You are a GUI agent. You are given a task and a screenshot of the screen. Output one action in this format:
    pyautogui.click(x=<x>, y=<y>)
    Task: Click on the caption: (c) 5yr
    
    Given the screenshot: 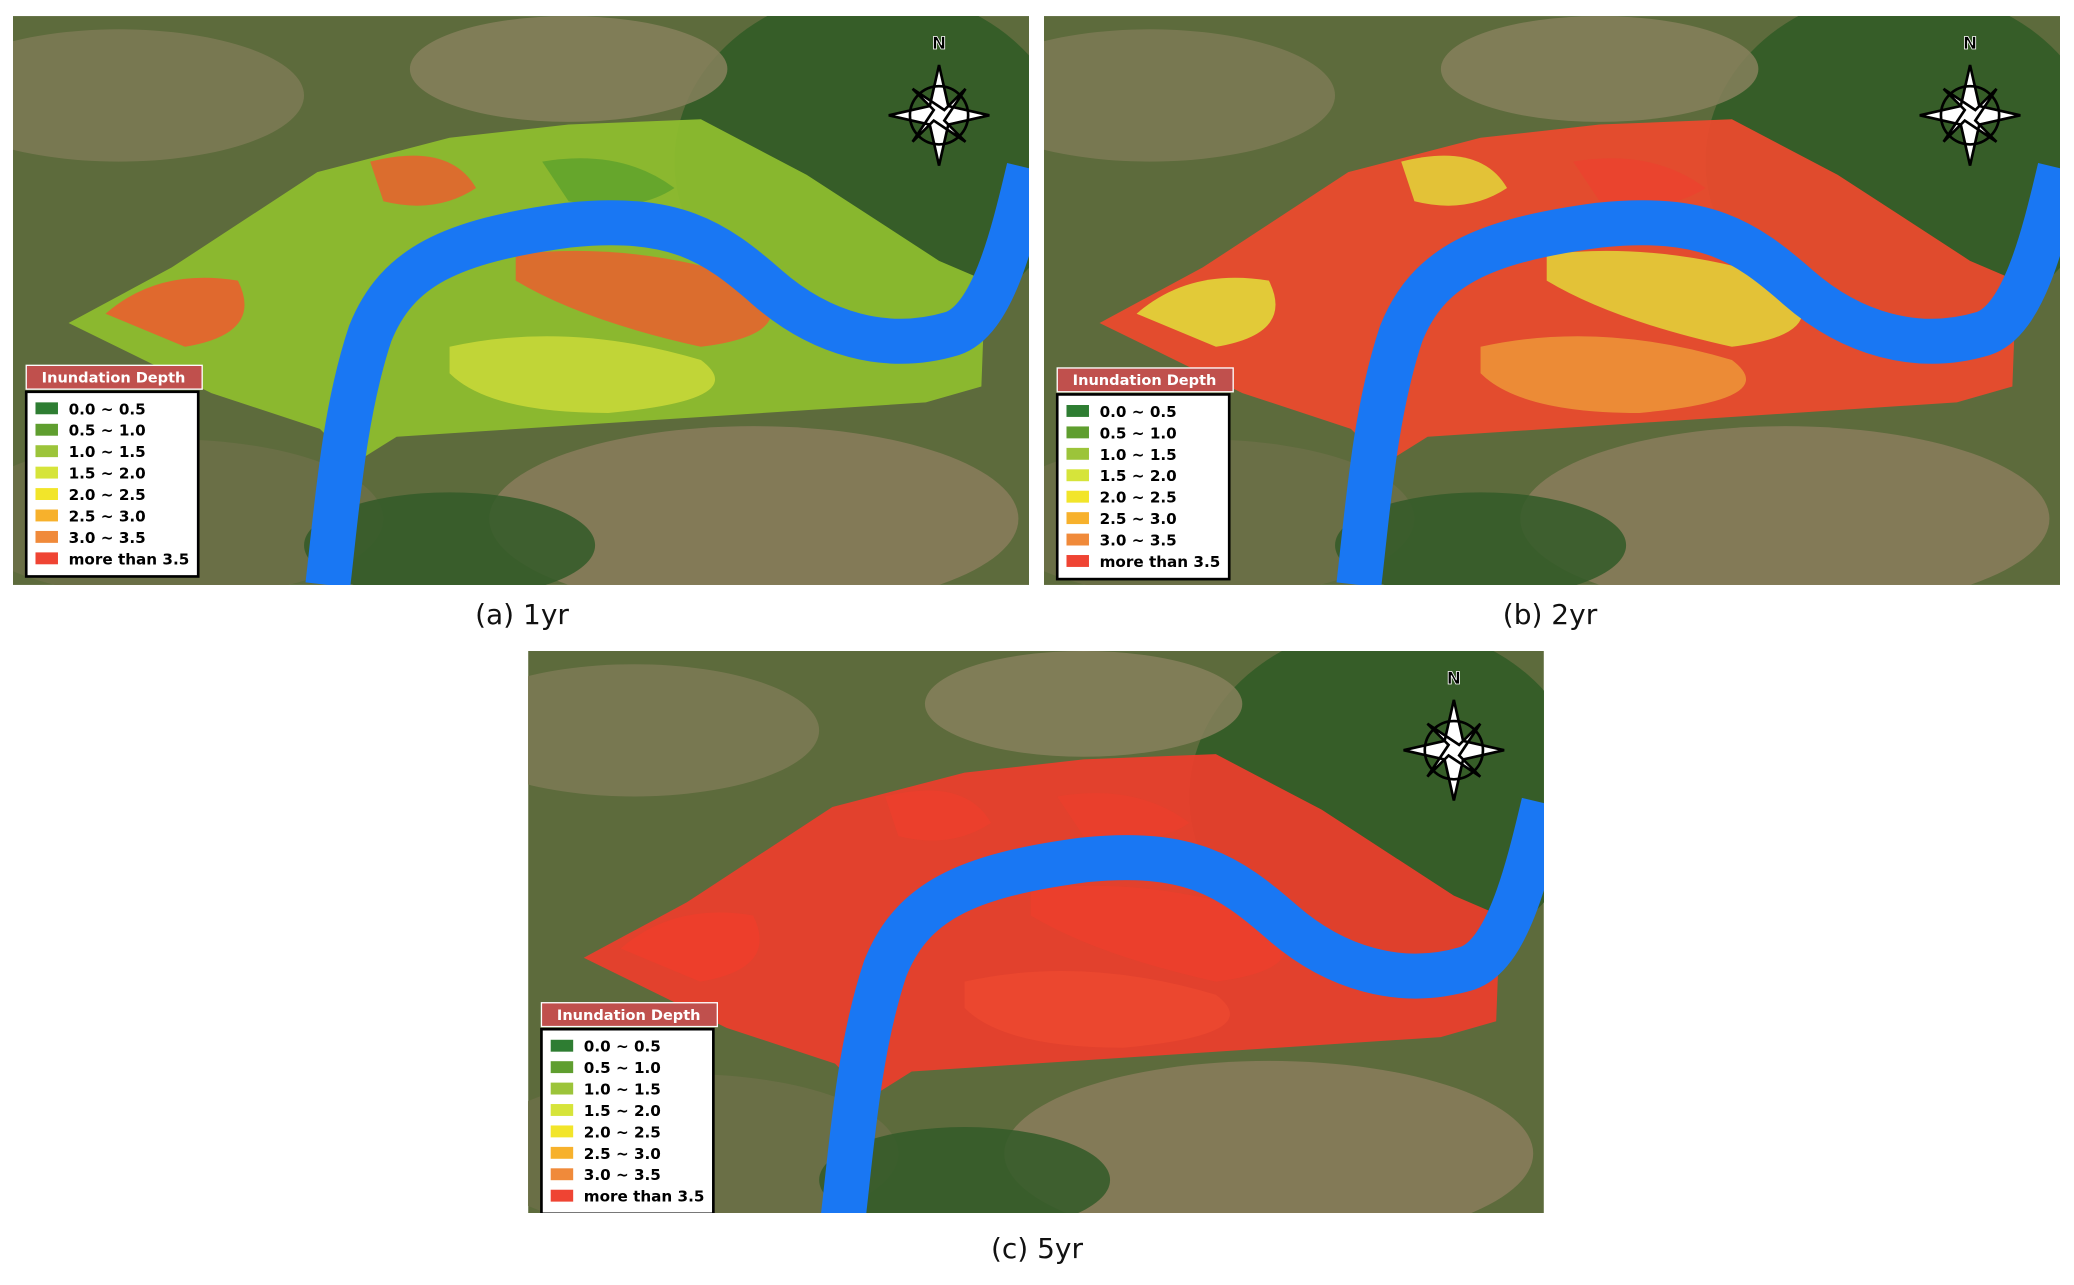 What is the action you would take?
    pyautogui.click(x=1037, y=1248)
    